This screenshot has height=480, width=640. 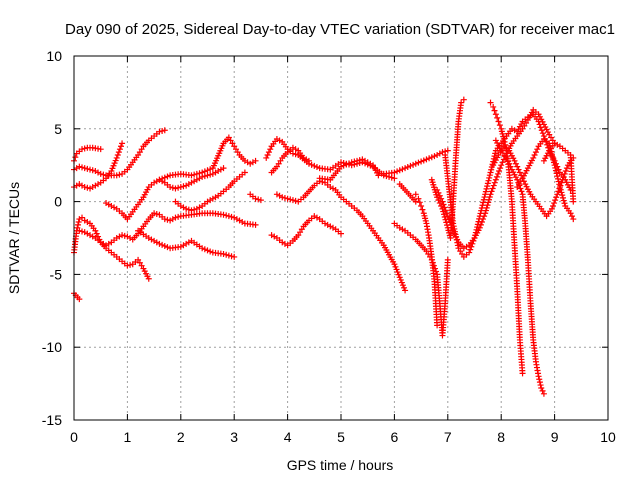 I want to click on x-tick-label: 2, so click(x=181, y=437).